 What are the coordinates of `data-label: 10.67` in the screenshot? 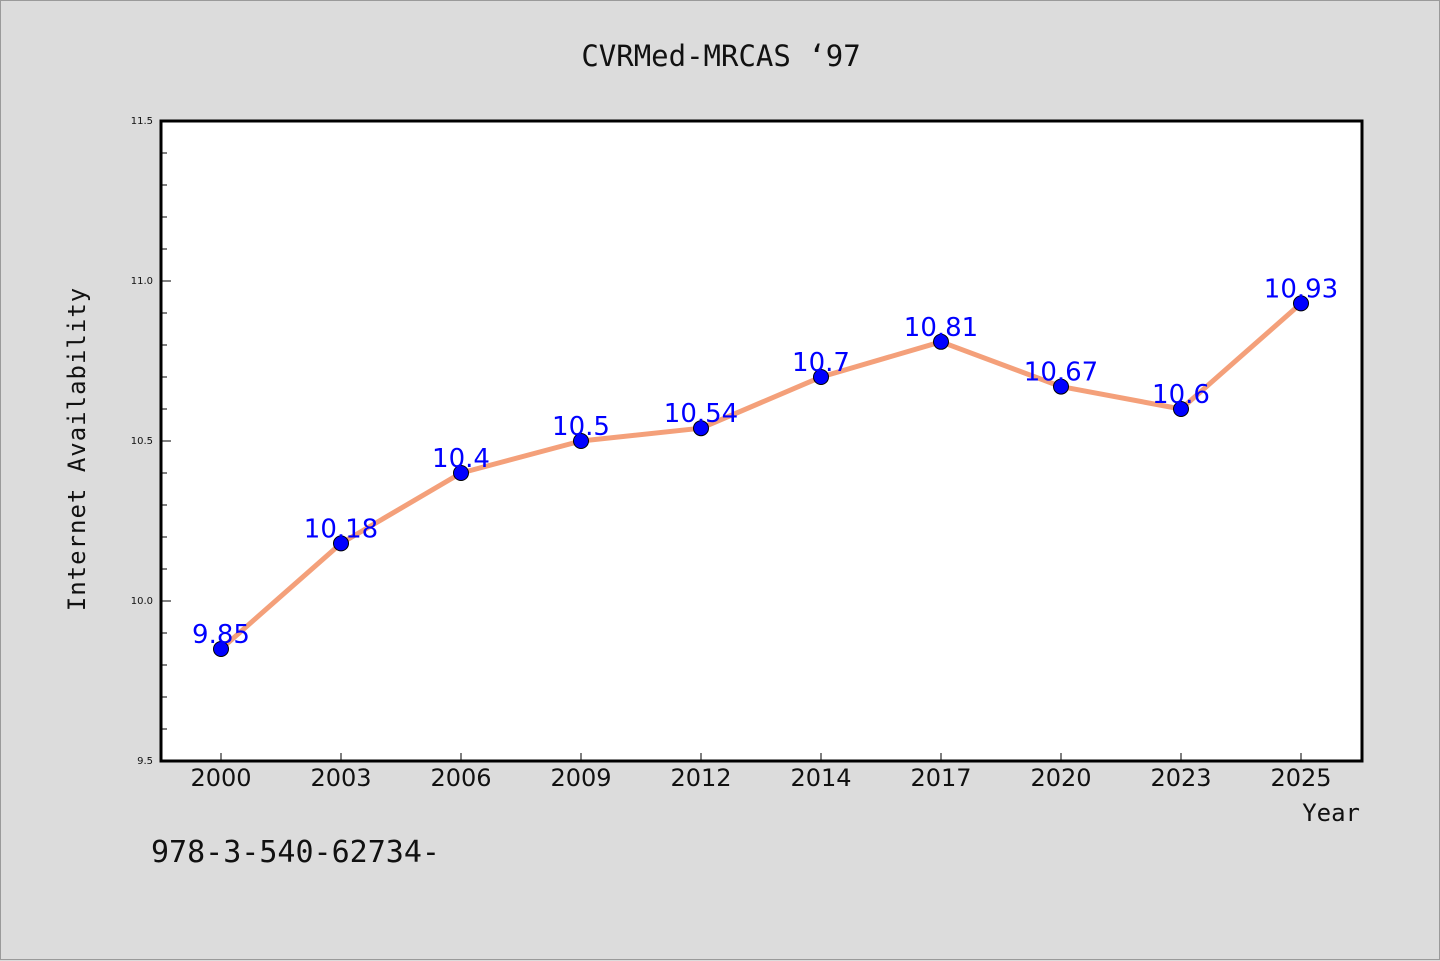 It's located at (1061, 373).